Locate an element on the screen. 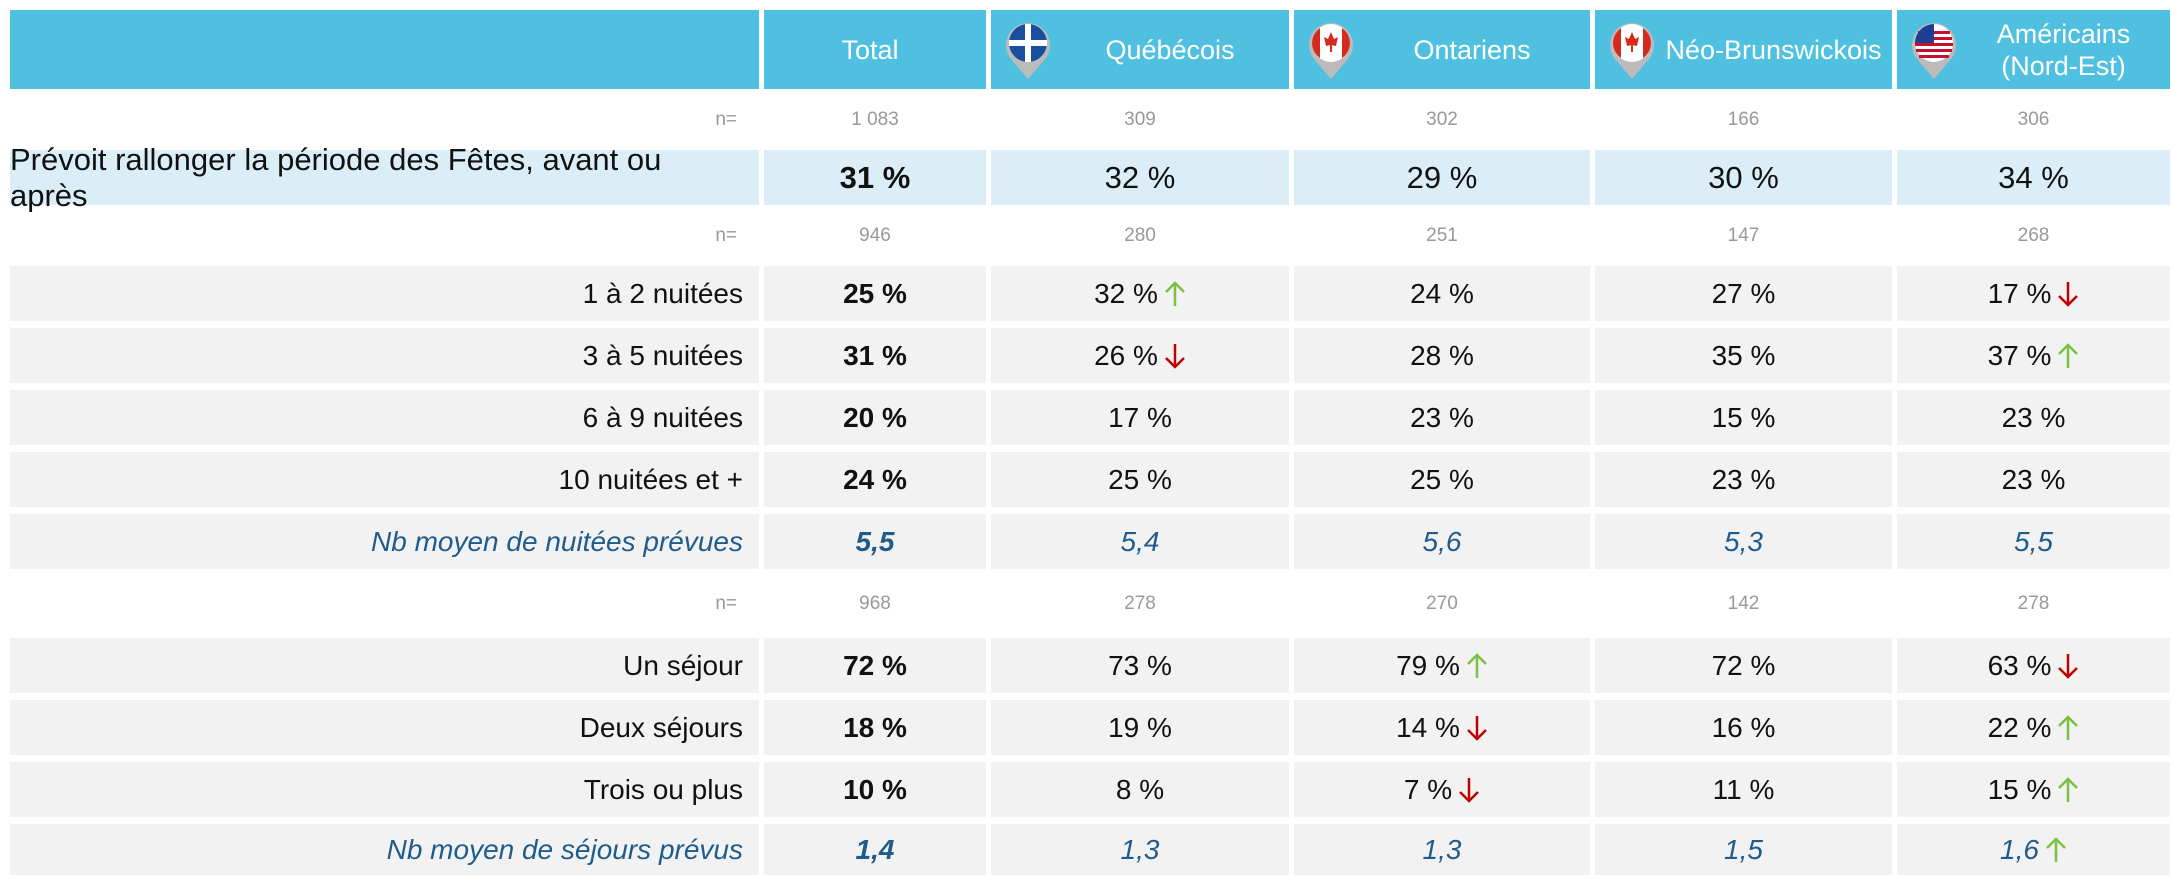 The height and width of the screenshot is (878, 2171). cell: 18 % is located at coordinates (875, 727).